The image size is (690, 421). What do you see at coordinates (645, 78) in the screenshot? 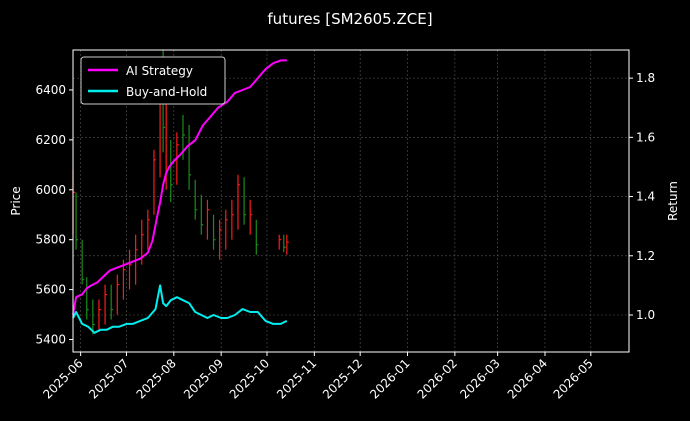
I see `y2-tick-label: 1.8` at bounding box center [645, 78].